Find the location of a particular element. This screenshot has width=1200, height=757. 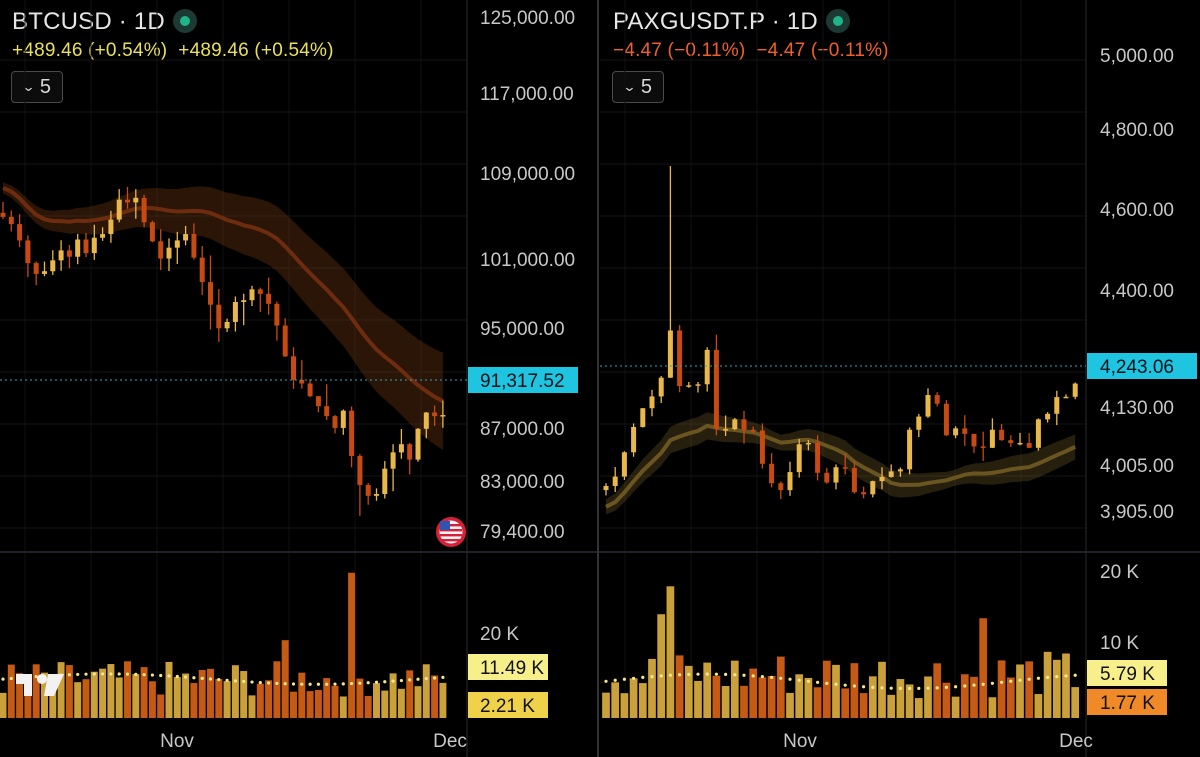

btc-title: BTCUSD · 1D is located at coordinates (173, 22).